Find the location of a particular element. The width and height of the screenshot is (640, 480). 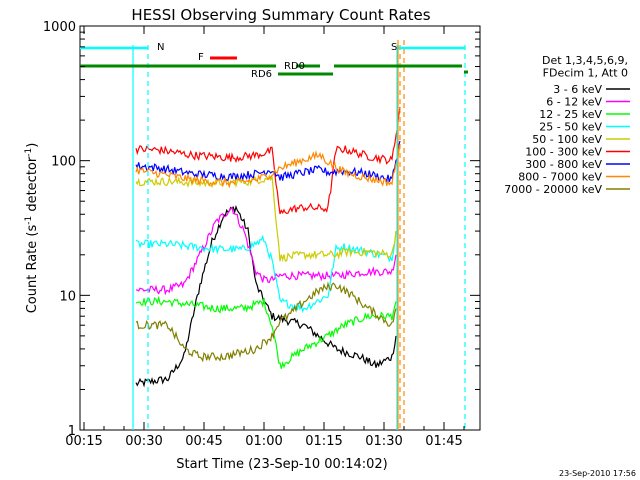

flag-label-1: RD0 is located at coordinates (294, 66).